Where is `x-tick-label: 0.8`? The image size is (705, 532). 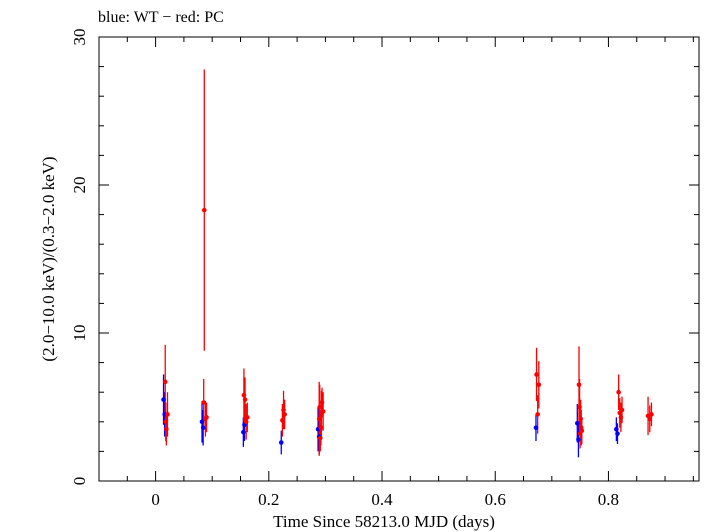
x-tick-label: 0.8 is located at coordinates (608, 499).